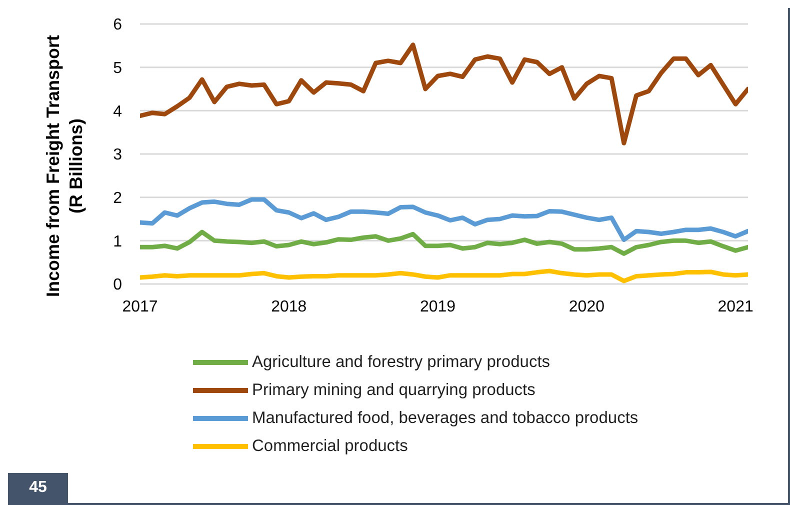 This screenshot has height=505, width=790. Describe the element at coordinates (117, 111) in the screenshot. I see `y-tick-label: 4` at that location.